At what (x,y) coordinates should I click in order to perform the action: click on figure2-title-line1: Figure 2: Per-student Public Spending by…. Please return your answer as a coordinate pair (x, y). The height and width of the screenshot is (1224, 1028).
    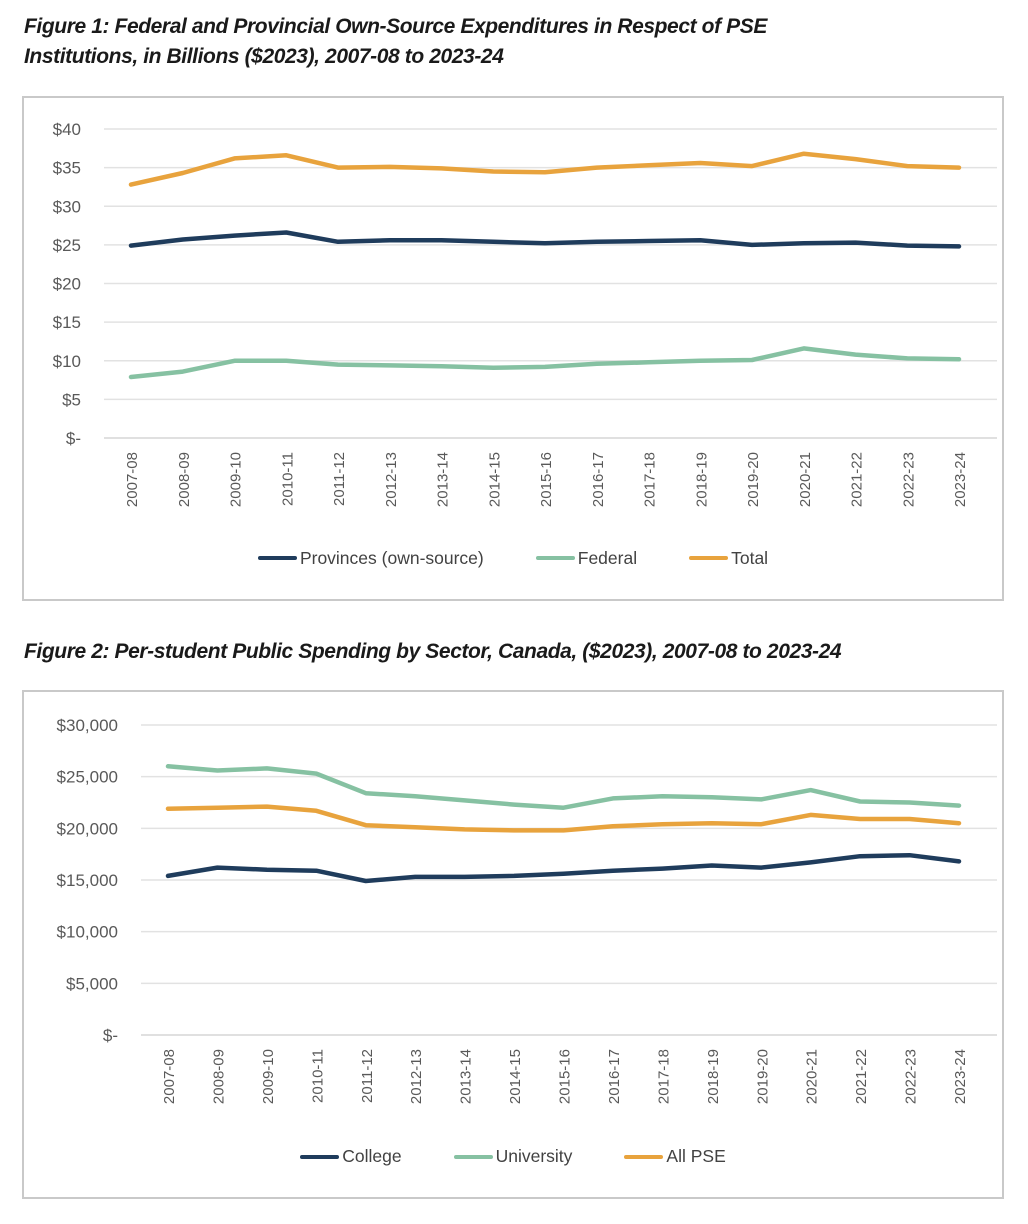
    Looking at the image, I should click on (433, 651).